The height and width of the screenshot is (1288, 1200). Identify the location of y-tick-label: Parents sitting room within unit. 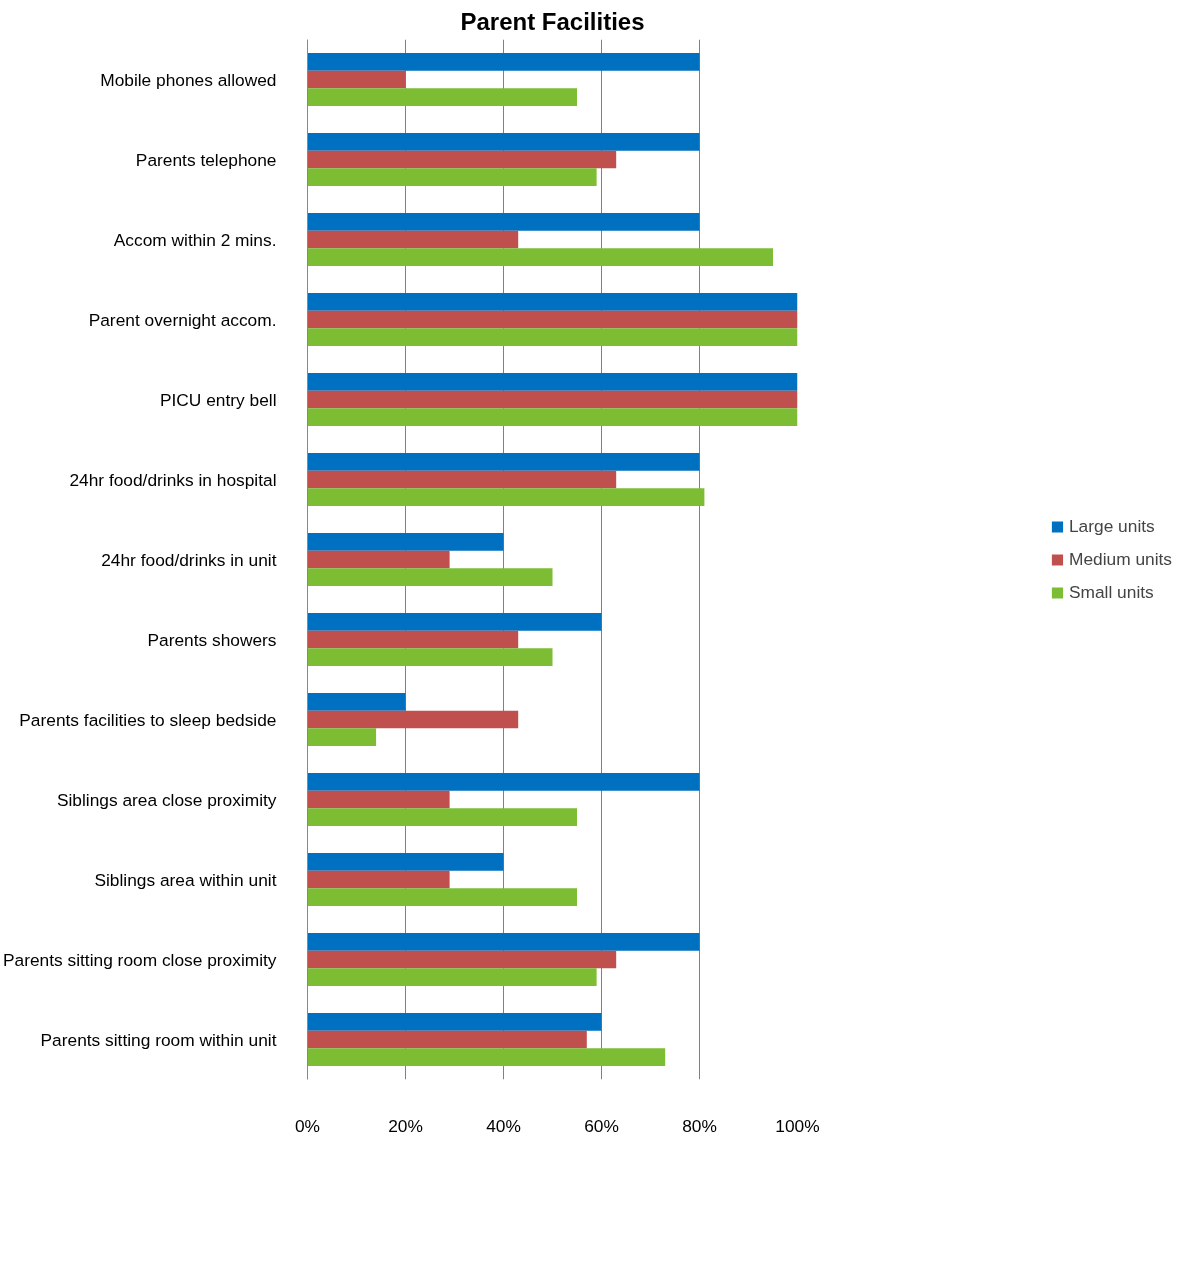
(158, 1039).